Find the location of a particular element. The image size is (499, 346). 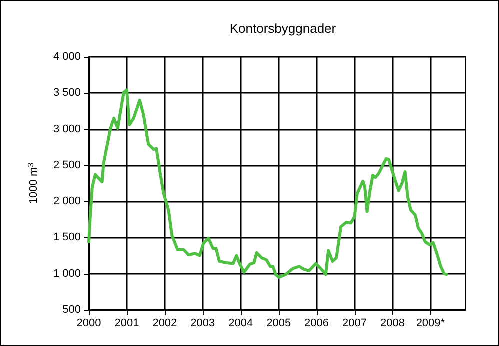

x-tick-label: 2007 is located at coordinates (355, 324).